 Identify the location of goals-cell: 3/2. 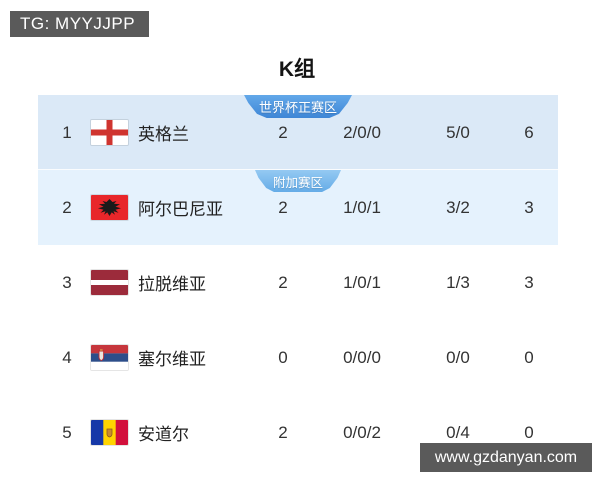
(458, 207).